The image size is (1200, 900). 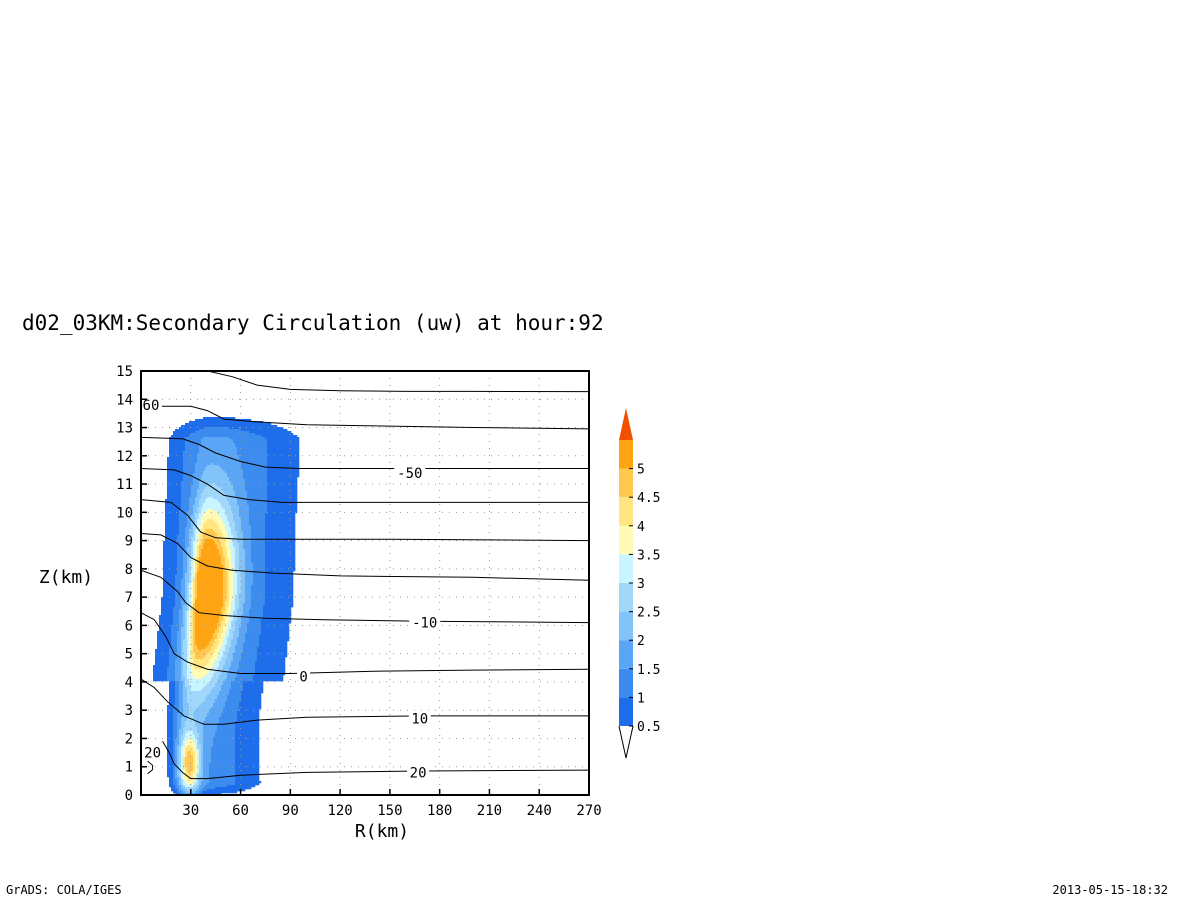 What do you see at coordinates (304, 676) in the screenshot?
I see `contour-label-bg` at bounding box center [304, 676].